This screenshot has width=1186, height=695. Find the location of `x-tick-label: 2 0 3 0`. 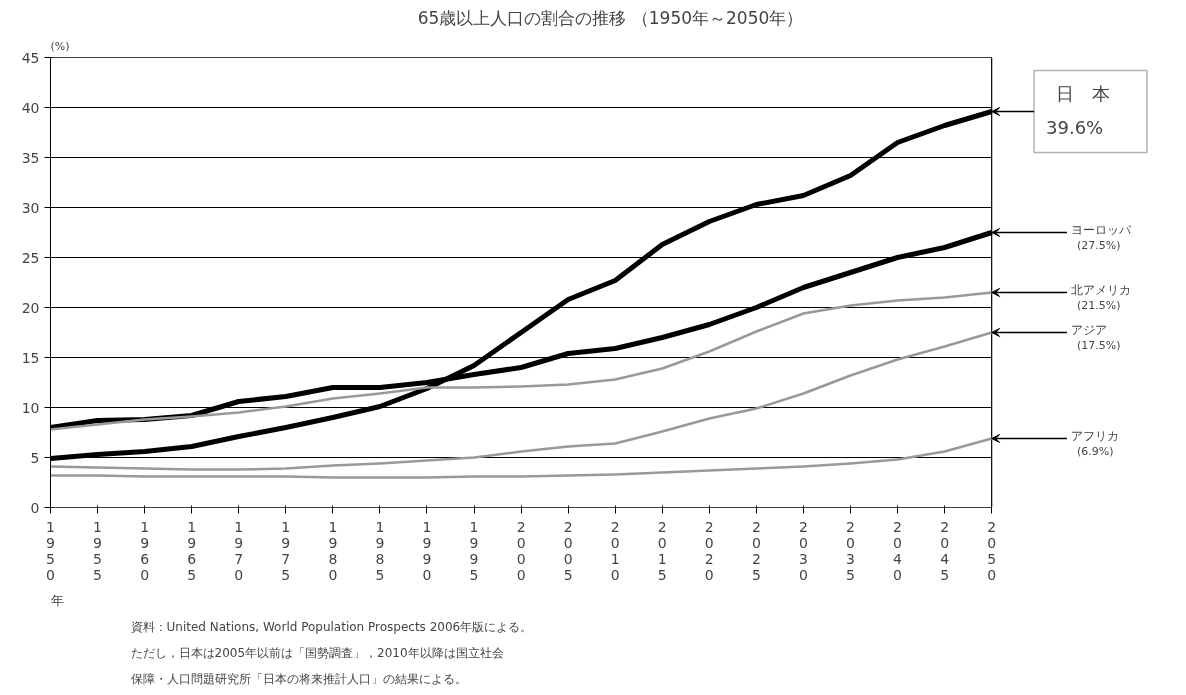

x-tick-label: 2 0 3 0 is located at coordinates (803, 550).